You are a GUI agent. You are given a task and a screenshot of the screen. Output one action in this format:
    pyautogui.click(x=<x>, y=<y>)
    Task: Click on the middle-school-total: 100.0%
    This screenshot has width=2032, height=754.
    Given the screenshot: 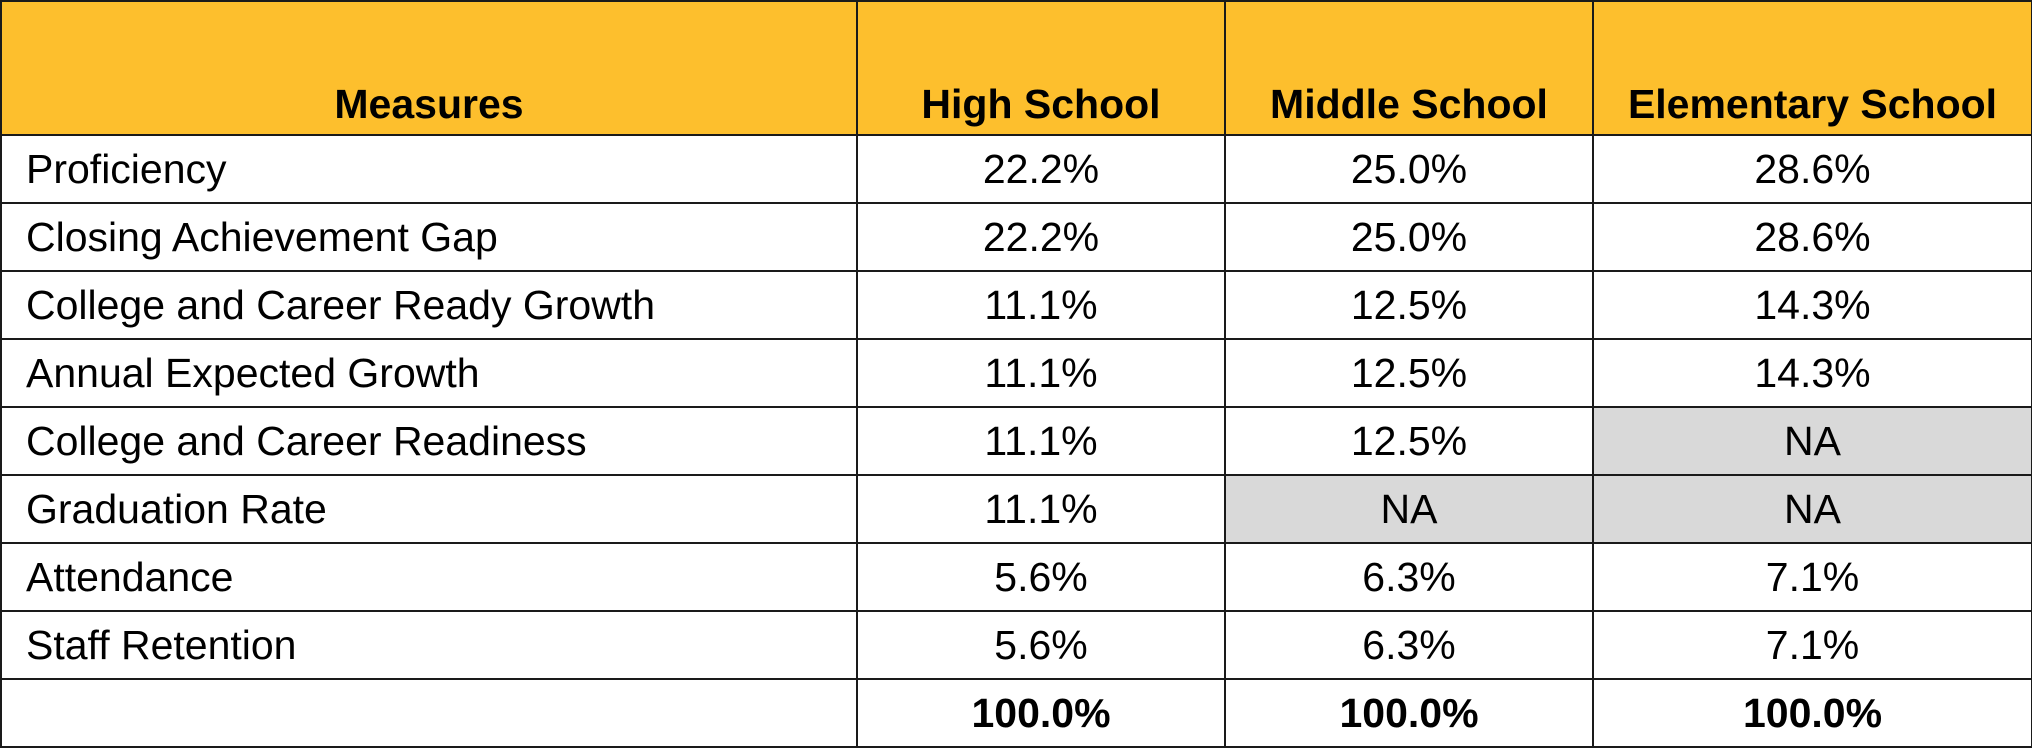 What is the action you would take?
    pyautogui.click(x=1409, y=713)
    